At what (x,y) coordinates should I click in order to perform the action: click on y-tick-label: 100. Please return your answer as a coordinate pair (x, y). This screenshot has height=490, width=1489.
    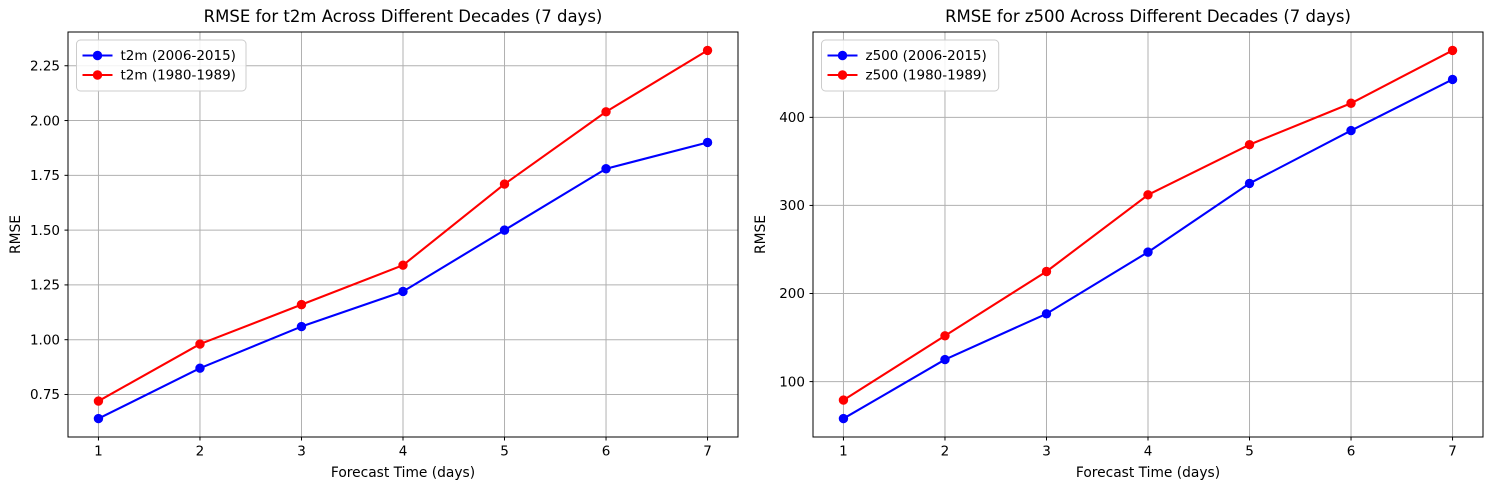
    Looking at the image, I should click on (792, 382).